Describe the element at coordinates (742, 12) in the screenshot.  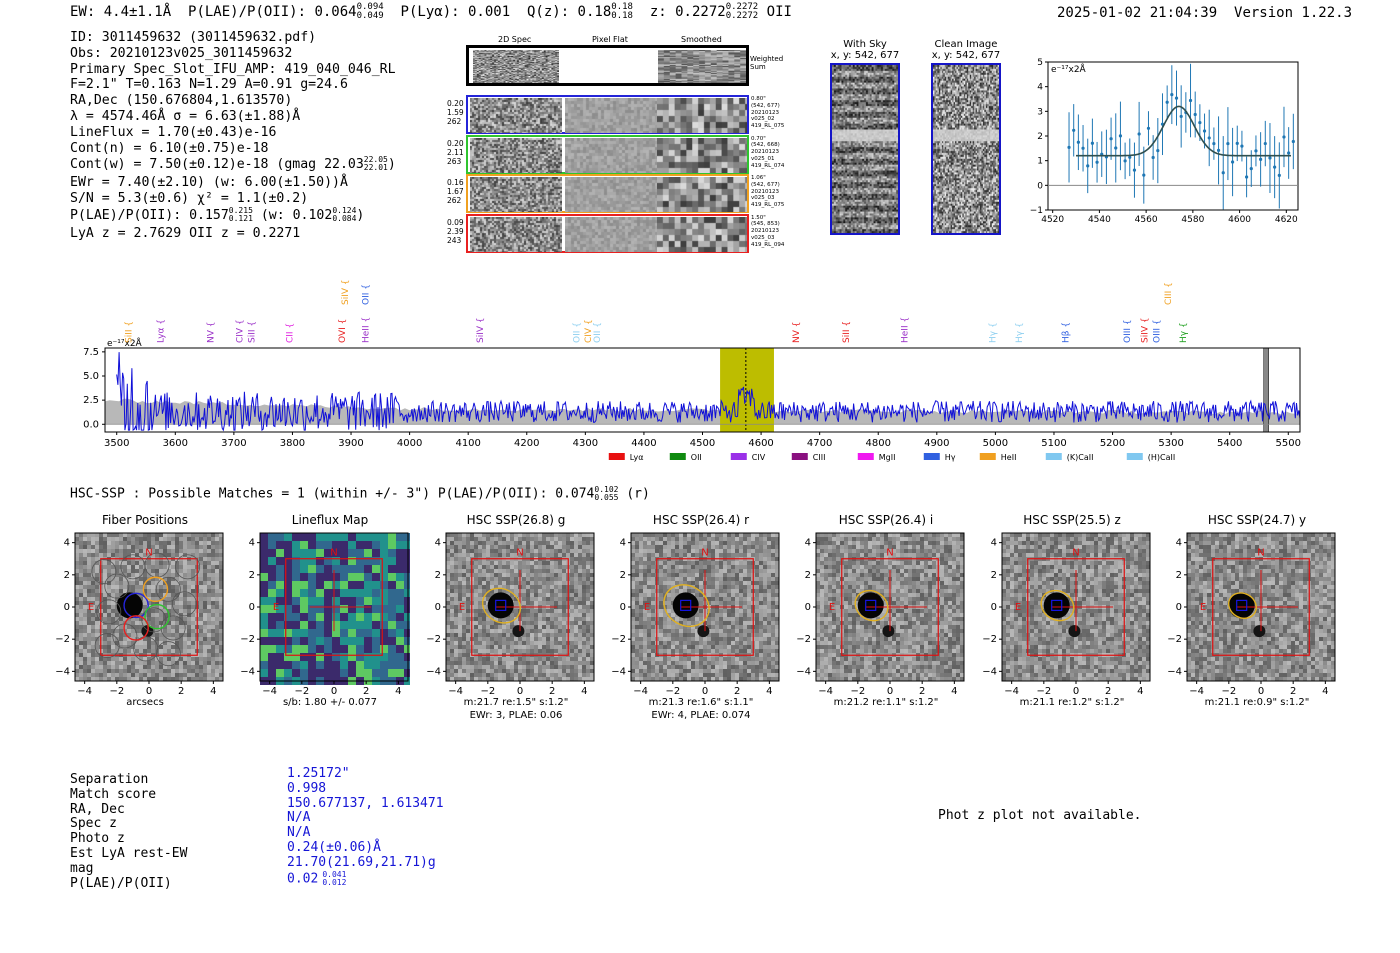
I see `header-z-range: 0.2272 0.2272` at that location.